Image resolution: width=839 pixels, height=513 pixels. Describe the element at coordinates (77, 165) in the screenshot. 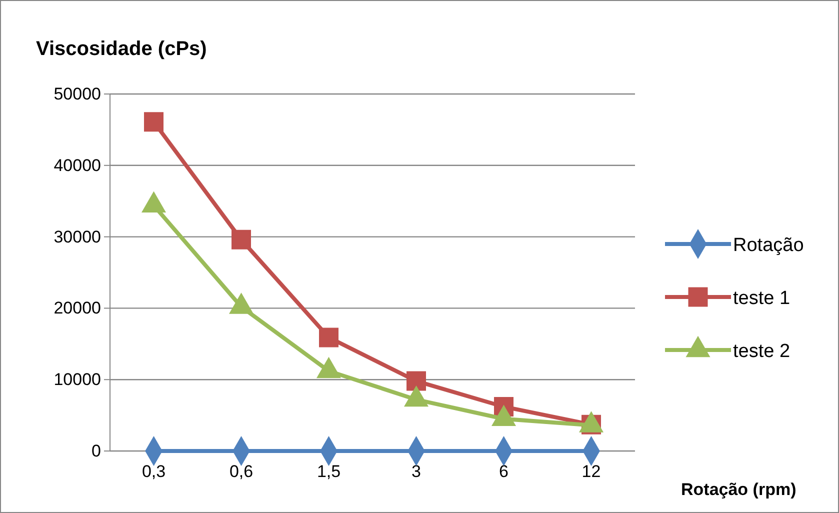

I see `y-tick-label: 40000` at that location.